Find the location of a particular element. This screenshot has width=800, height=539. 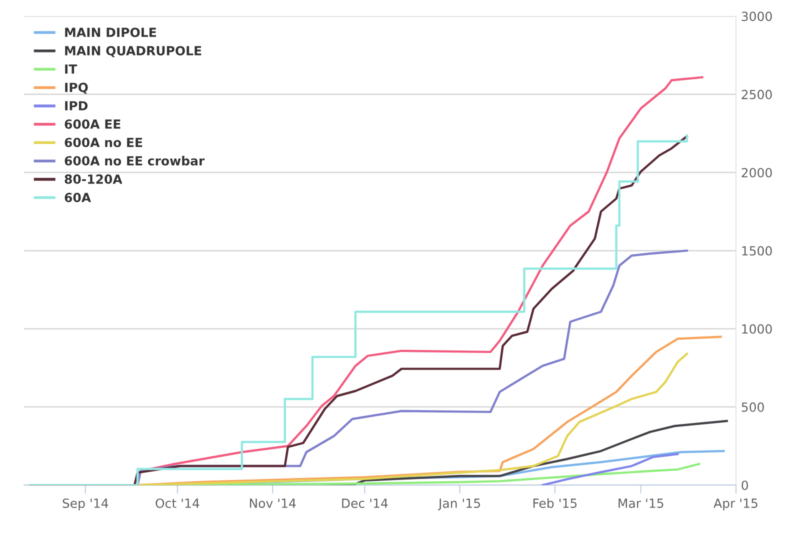

legend-label: MAIN QUADRUPOLE is located at coordinates (133, 52).